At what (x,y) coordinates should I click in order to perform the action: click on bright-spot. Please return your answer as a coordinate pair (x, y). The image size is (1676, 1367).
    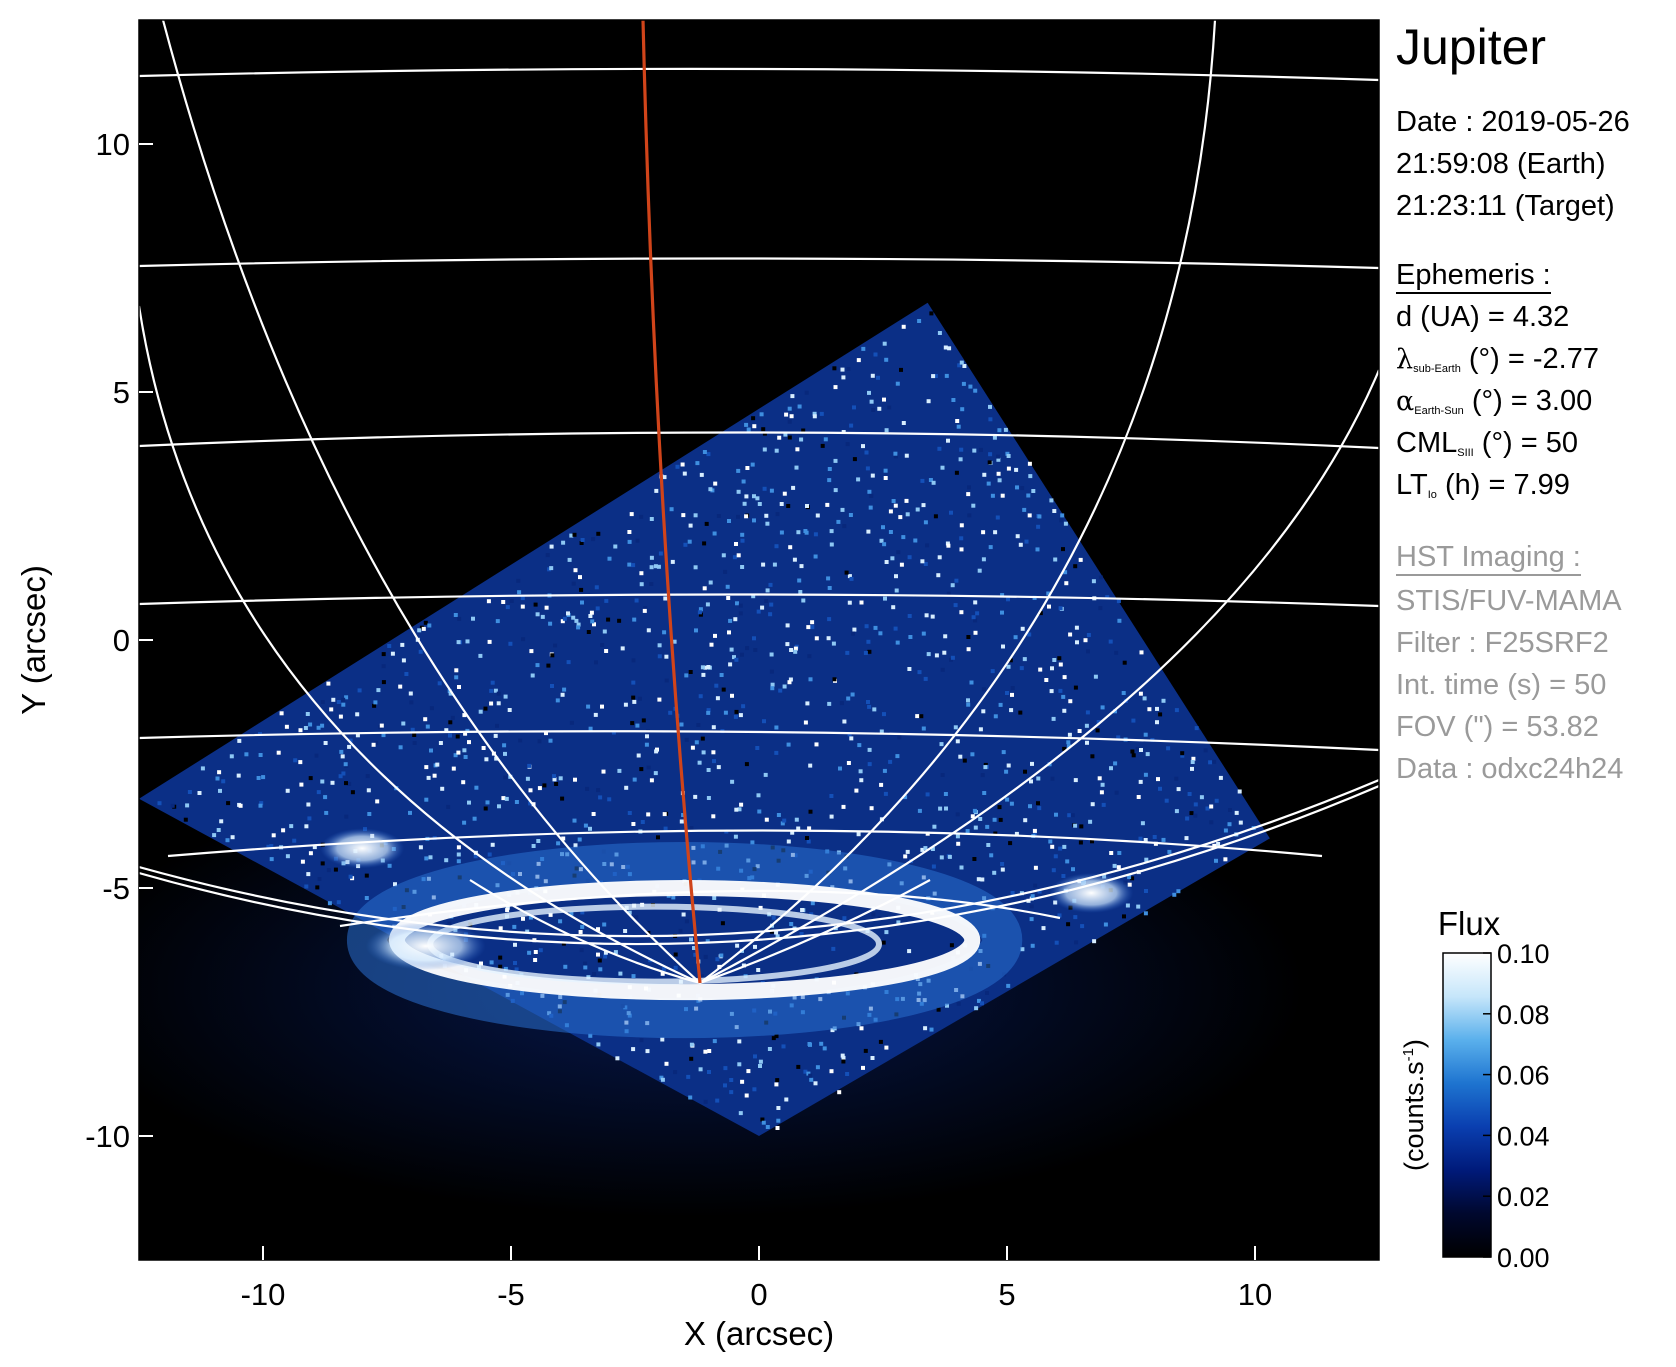
    Looking at the image, I should click on (362, 848).